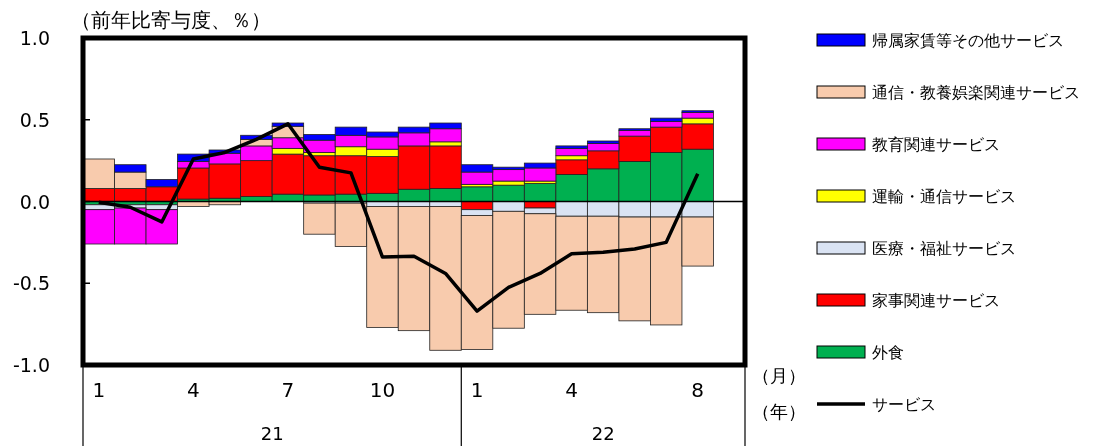 The height and width of the screenshot is (446, 1116). What do you see at coordinates (944, 196) in the screenshot?
I see `legend-label: 運輸・通信サービス` at bounding box center [944, 196].